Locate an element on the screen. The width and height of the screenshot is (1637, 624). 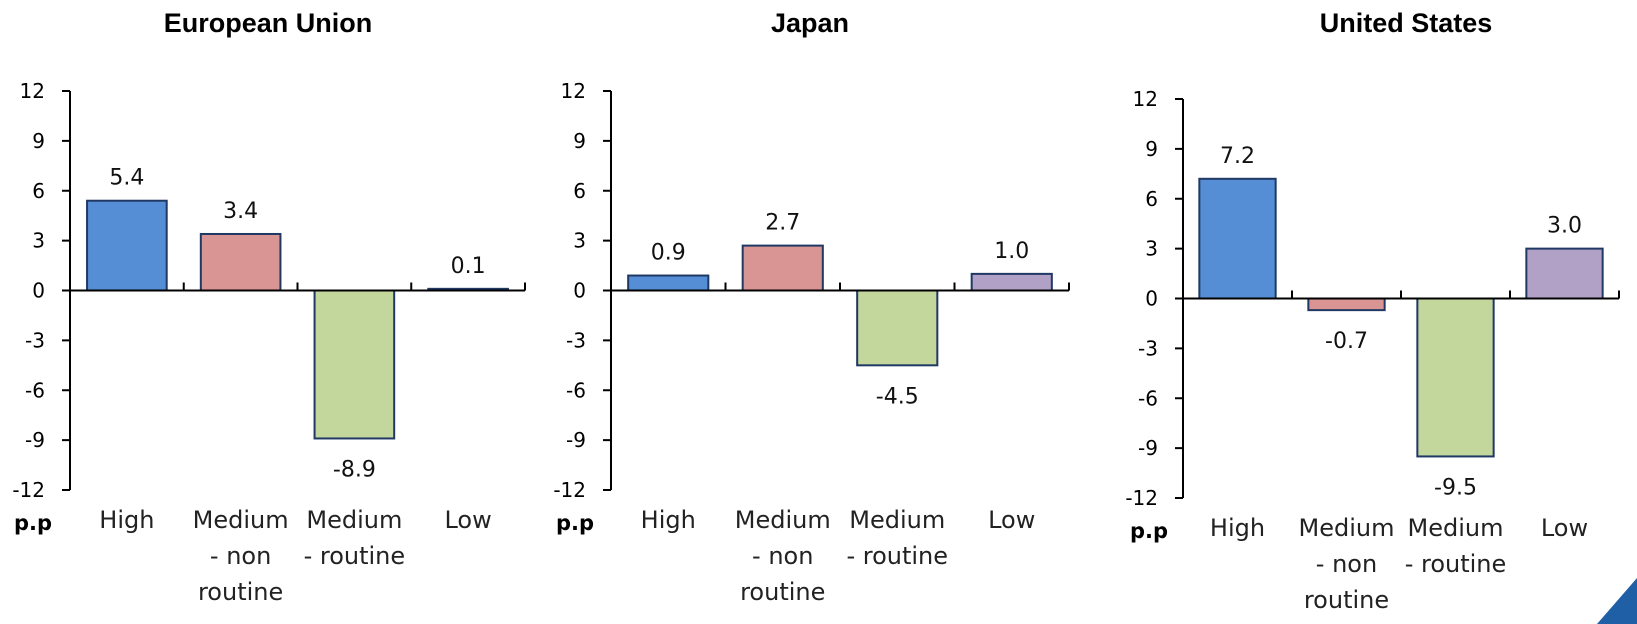
chart3-y-tick-label: 12 is located at coordinates (1145, 99).